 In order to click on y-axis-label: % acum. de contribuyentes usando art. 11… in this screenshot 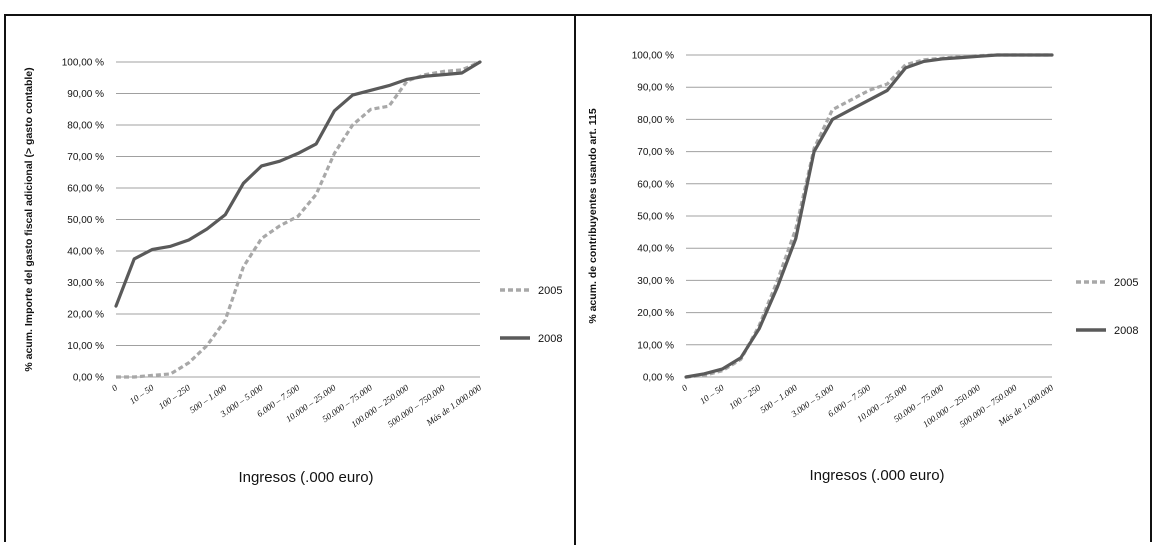, I will do `click(593, 215)`.